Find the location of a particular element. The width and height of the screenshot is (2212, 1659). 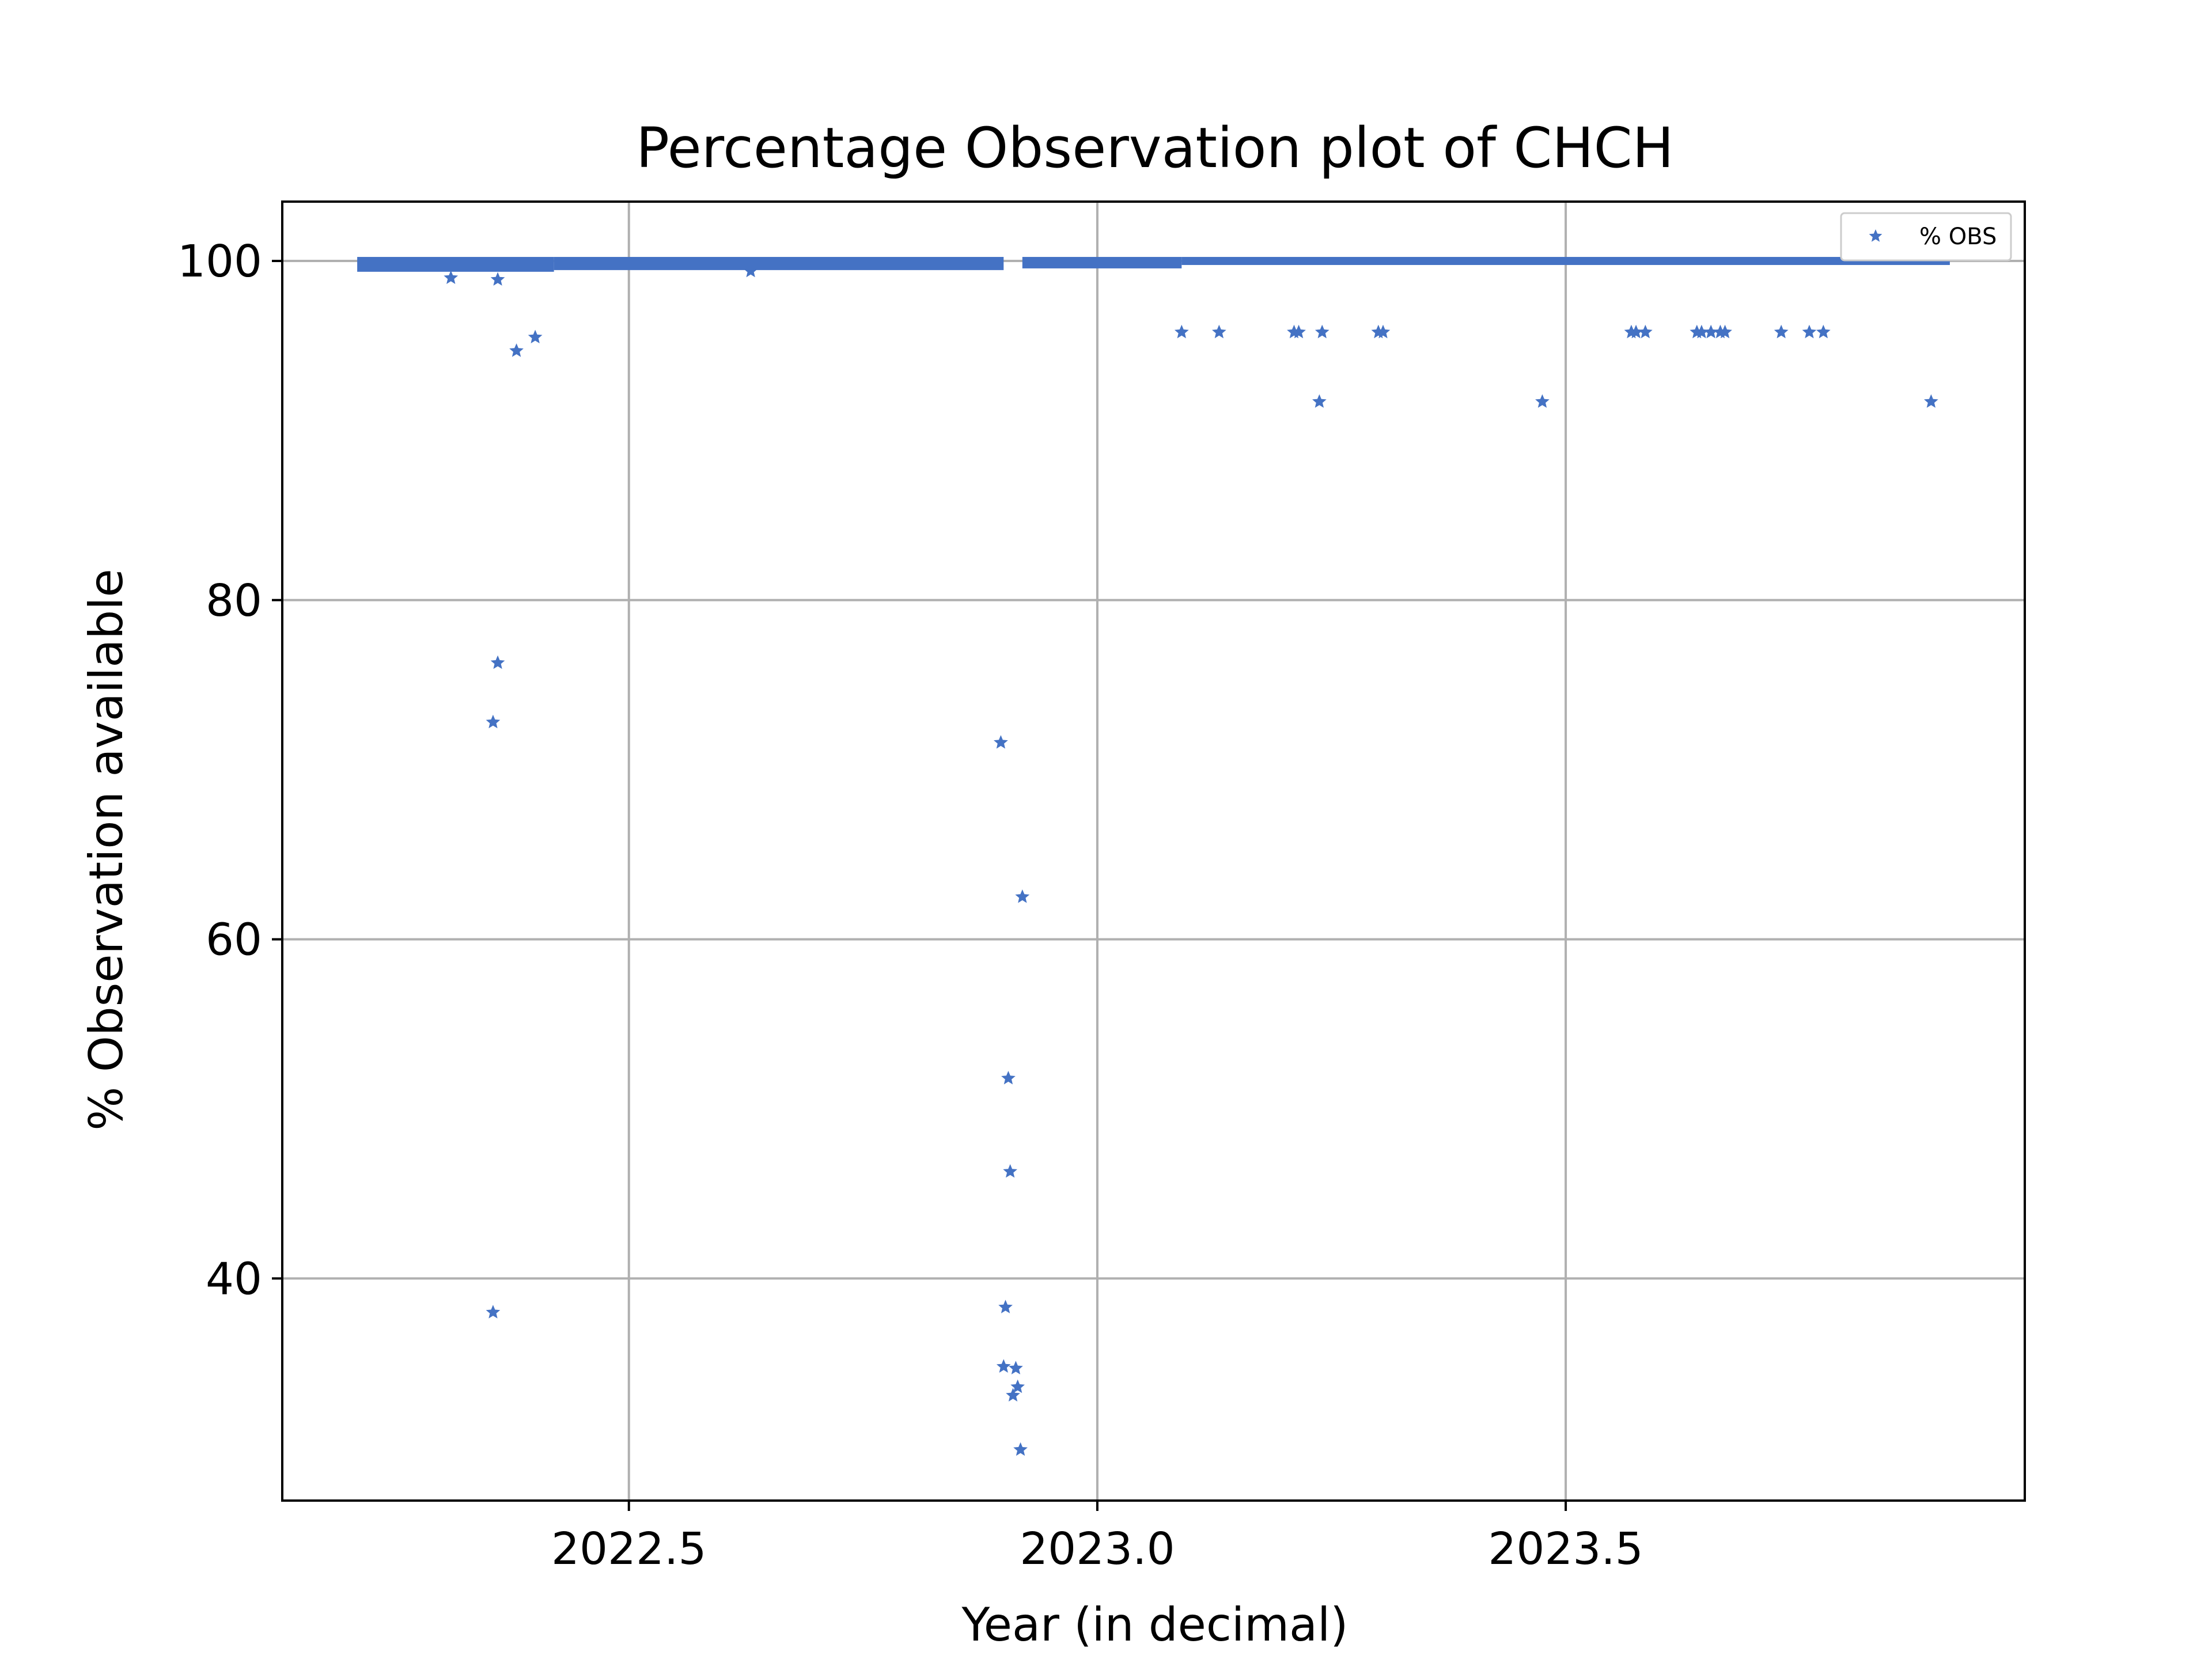

baseline-band is located at coordinates (1153, 264).